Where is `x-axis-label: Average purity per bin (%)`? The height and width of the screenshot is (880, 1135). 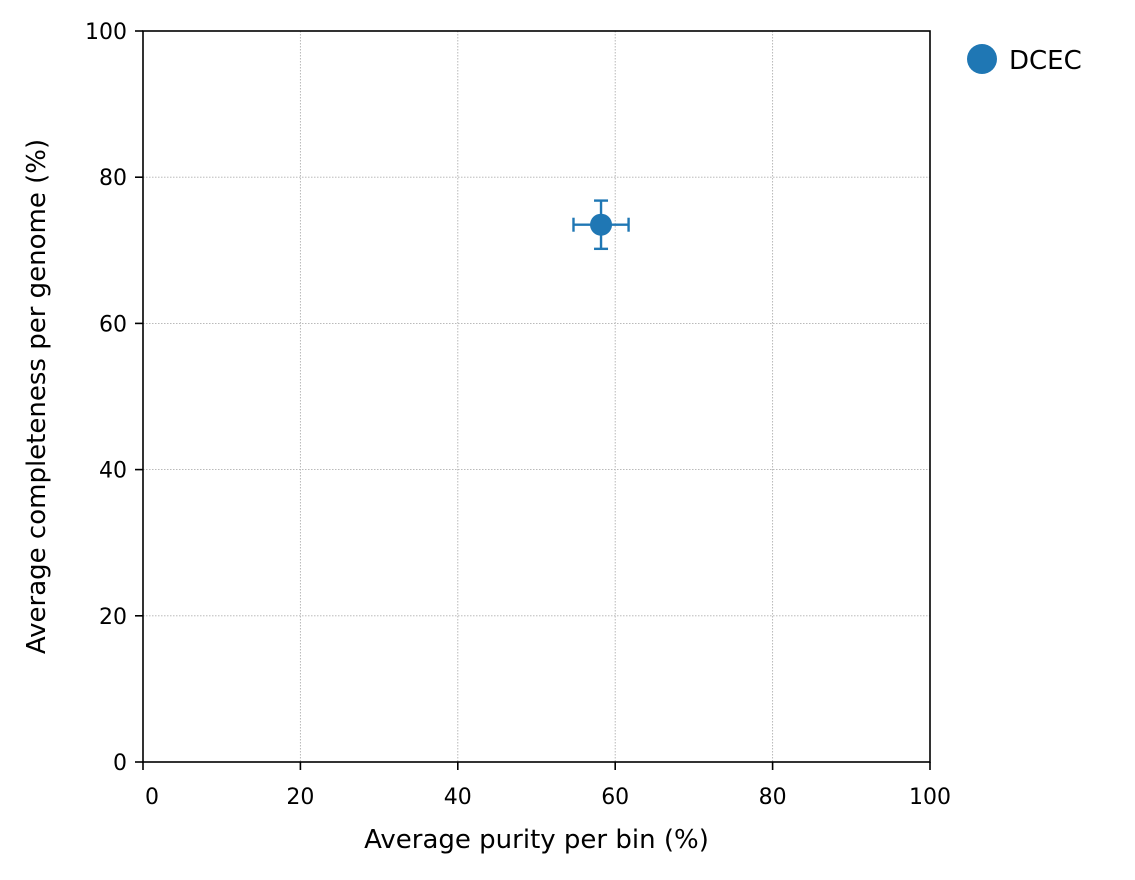
x-axis-label: Average purity per bin (%) is located at coordinates (536, 840).